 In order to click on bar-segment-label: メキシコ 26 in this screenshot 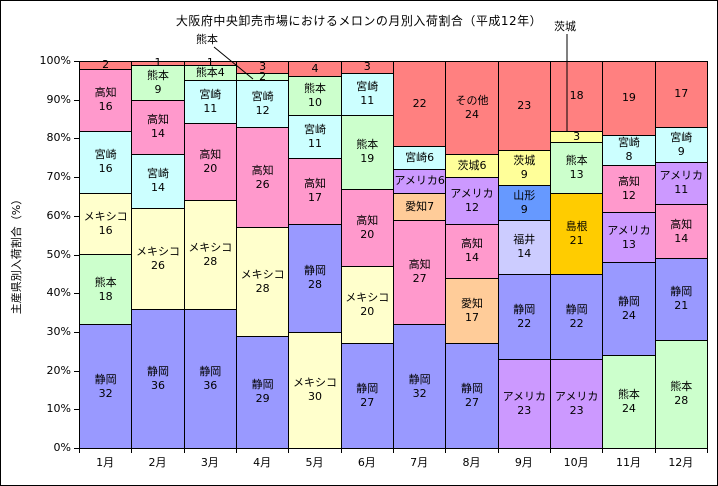, I will do `click(157, 258)`.